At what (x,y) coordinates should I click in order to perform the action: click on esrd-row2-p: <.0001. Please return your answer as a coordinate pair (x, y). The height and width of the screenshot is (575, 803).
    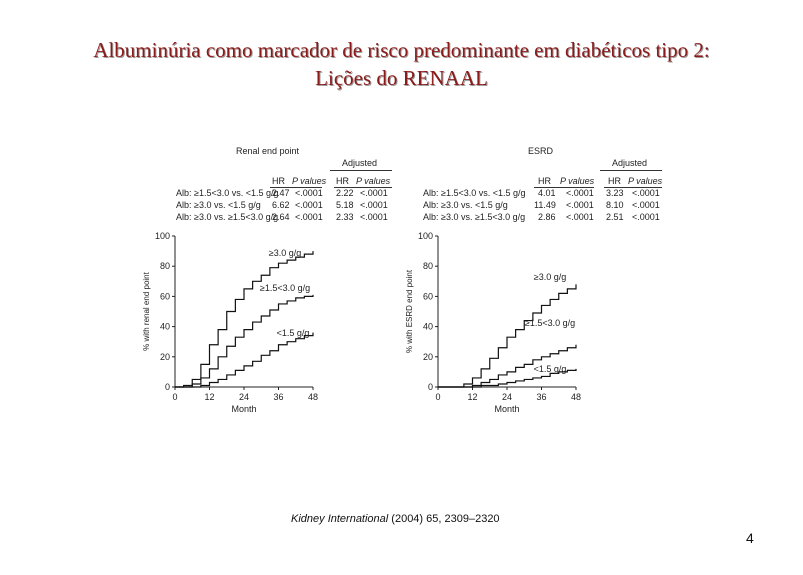
    Looking at the image, I should click on (580, 205).